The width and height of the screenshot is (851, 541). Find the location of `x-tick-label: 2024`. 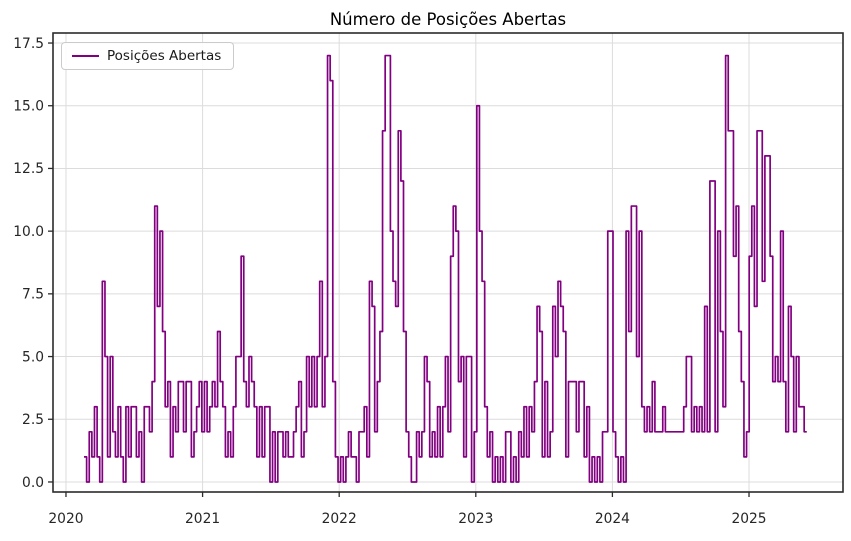

x-tick-label: 2024 is located at coordinates (612, 519).